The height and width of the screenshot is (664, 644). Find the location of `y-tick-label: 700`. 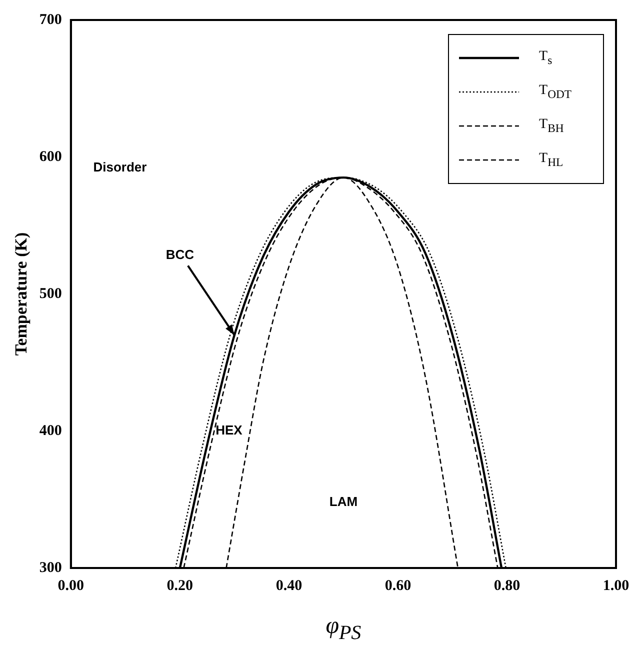

y-tick-label: 700 is located at coordinates (50, 20).